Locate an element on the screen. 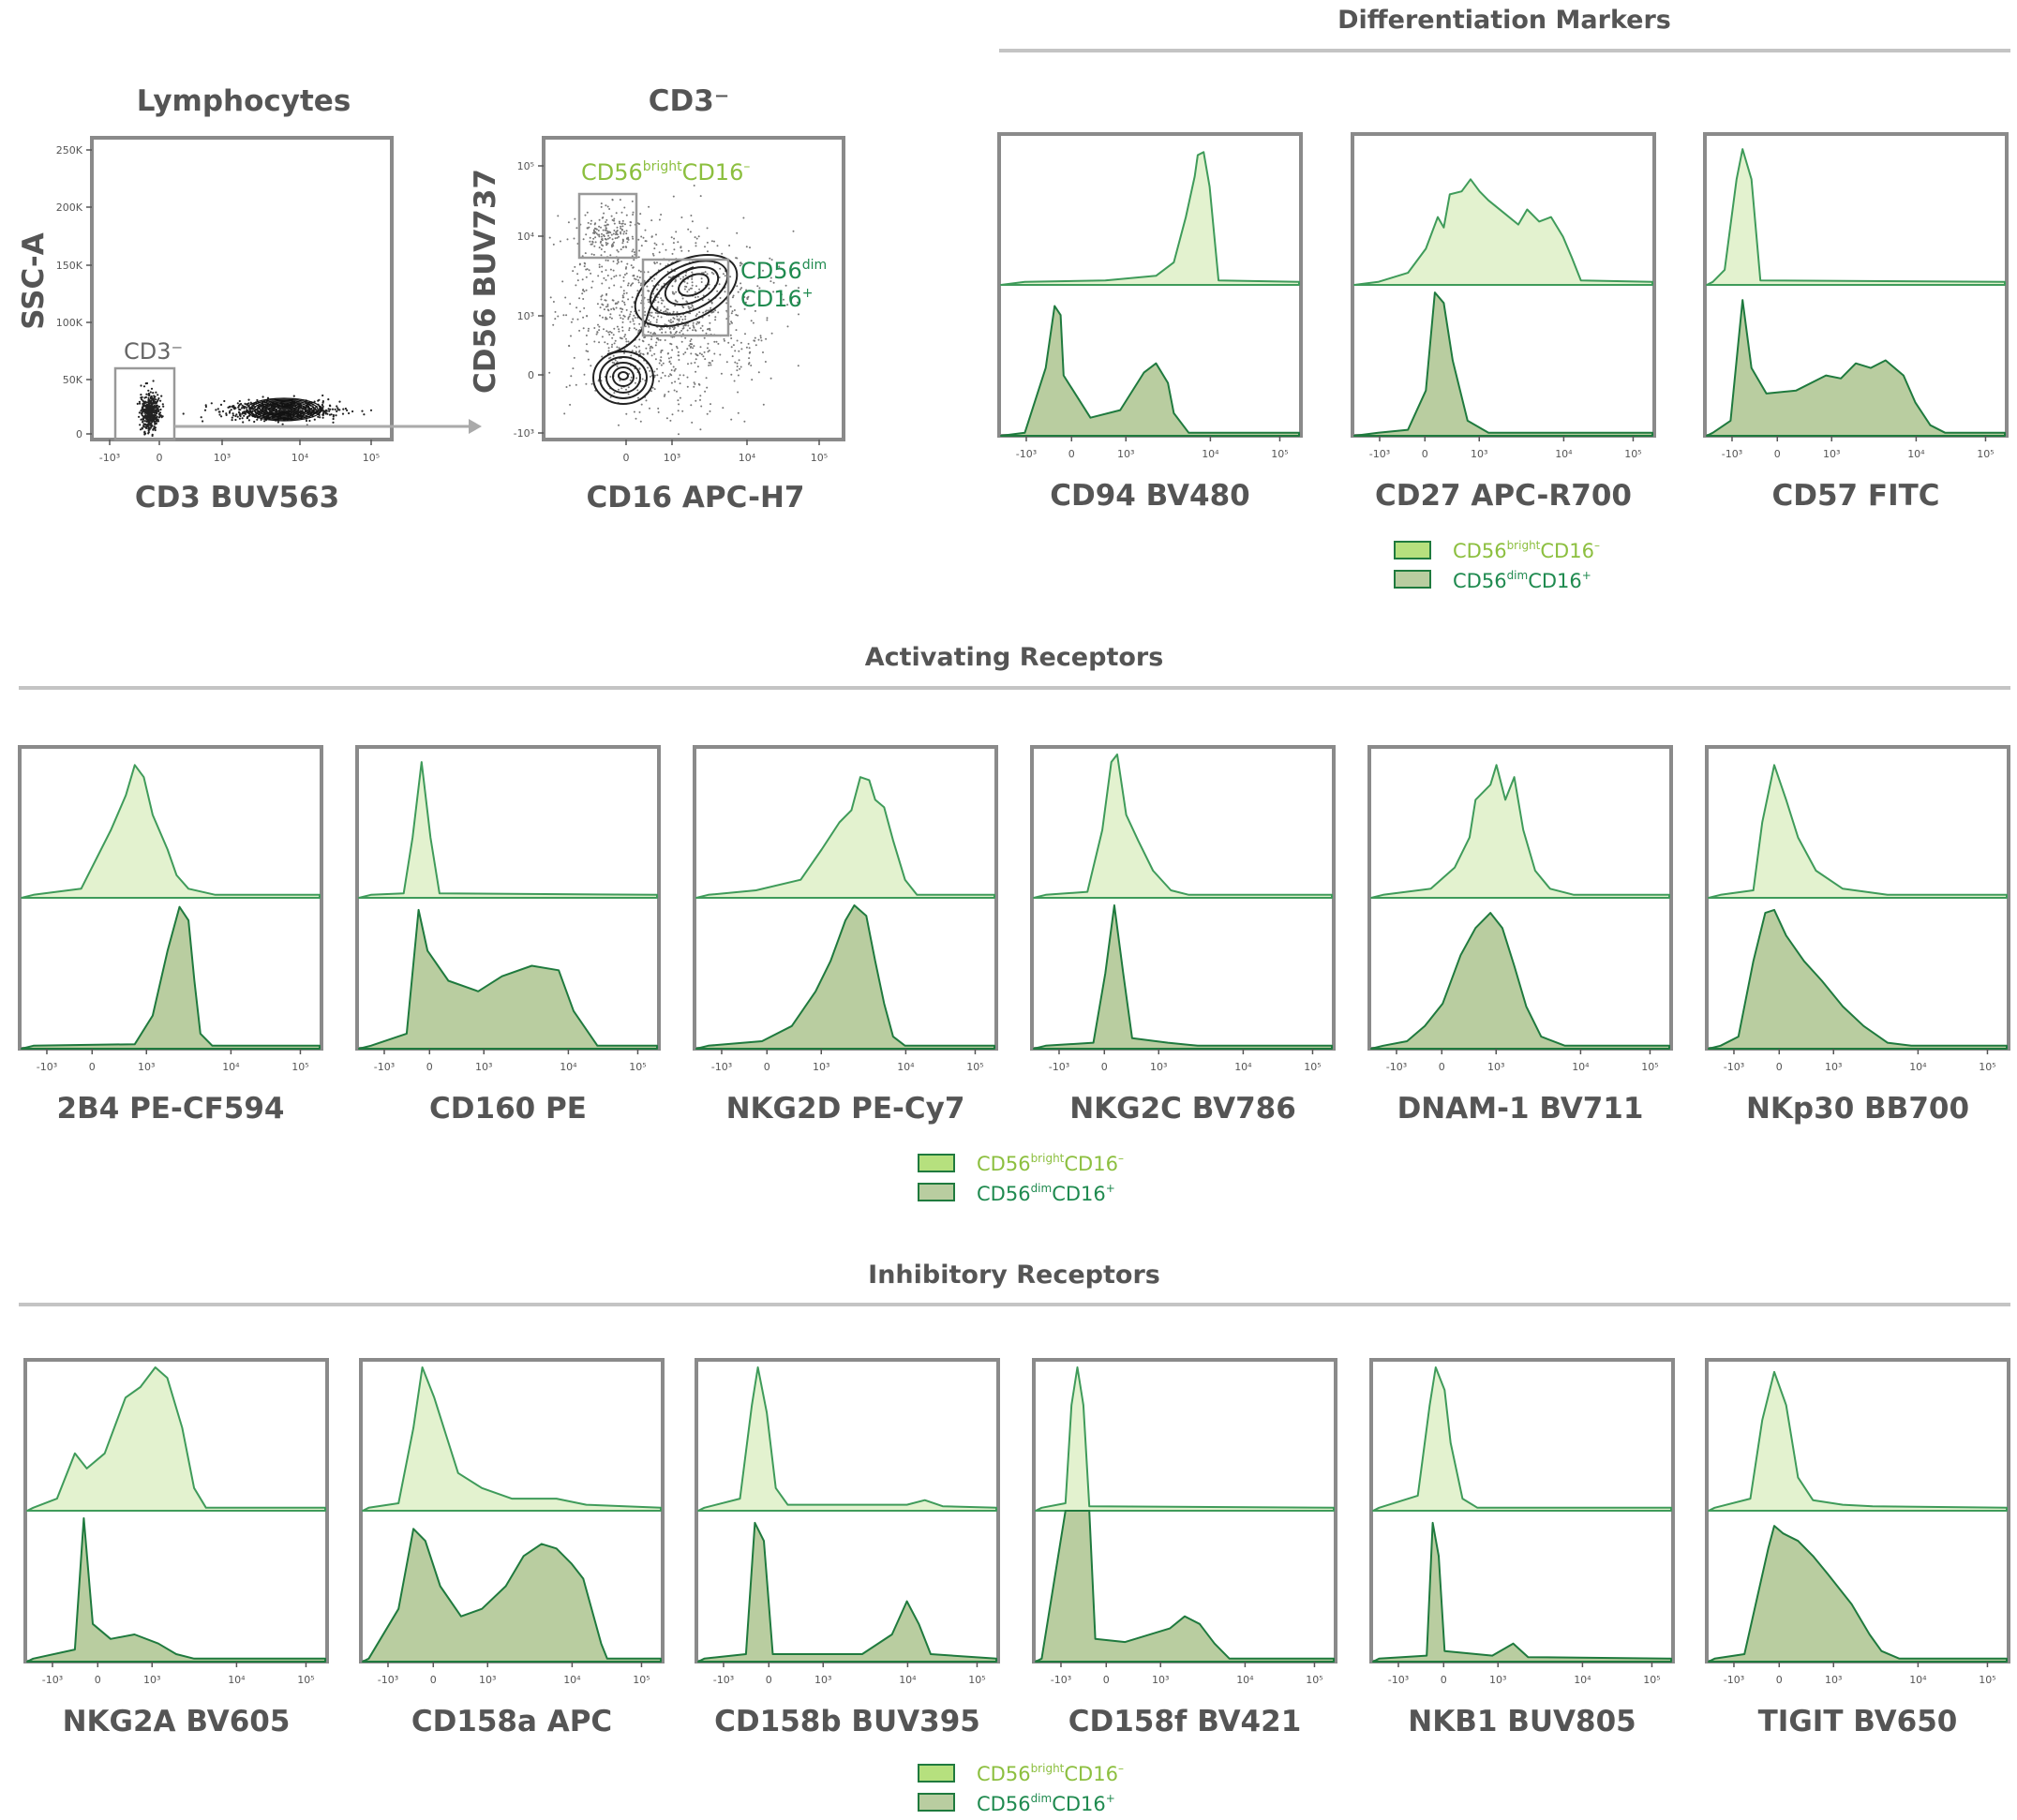 This screenshot has height=1820, width=2017. lymphocytes-ytick-label: 200K is located at coordinates (69, 207).